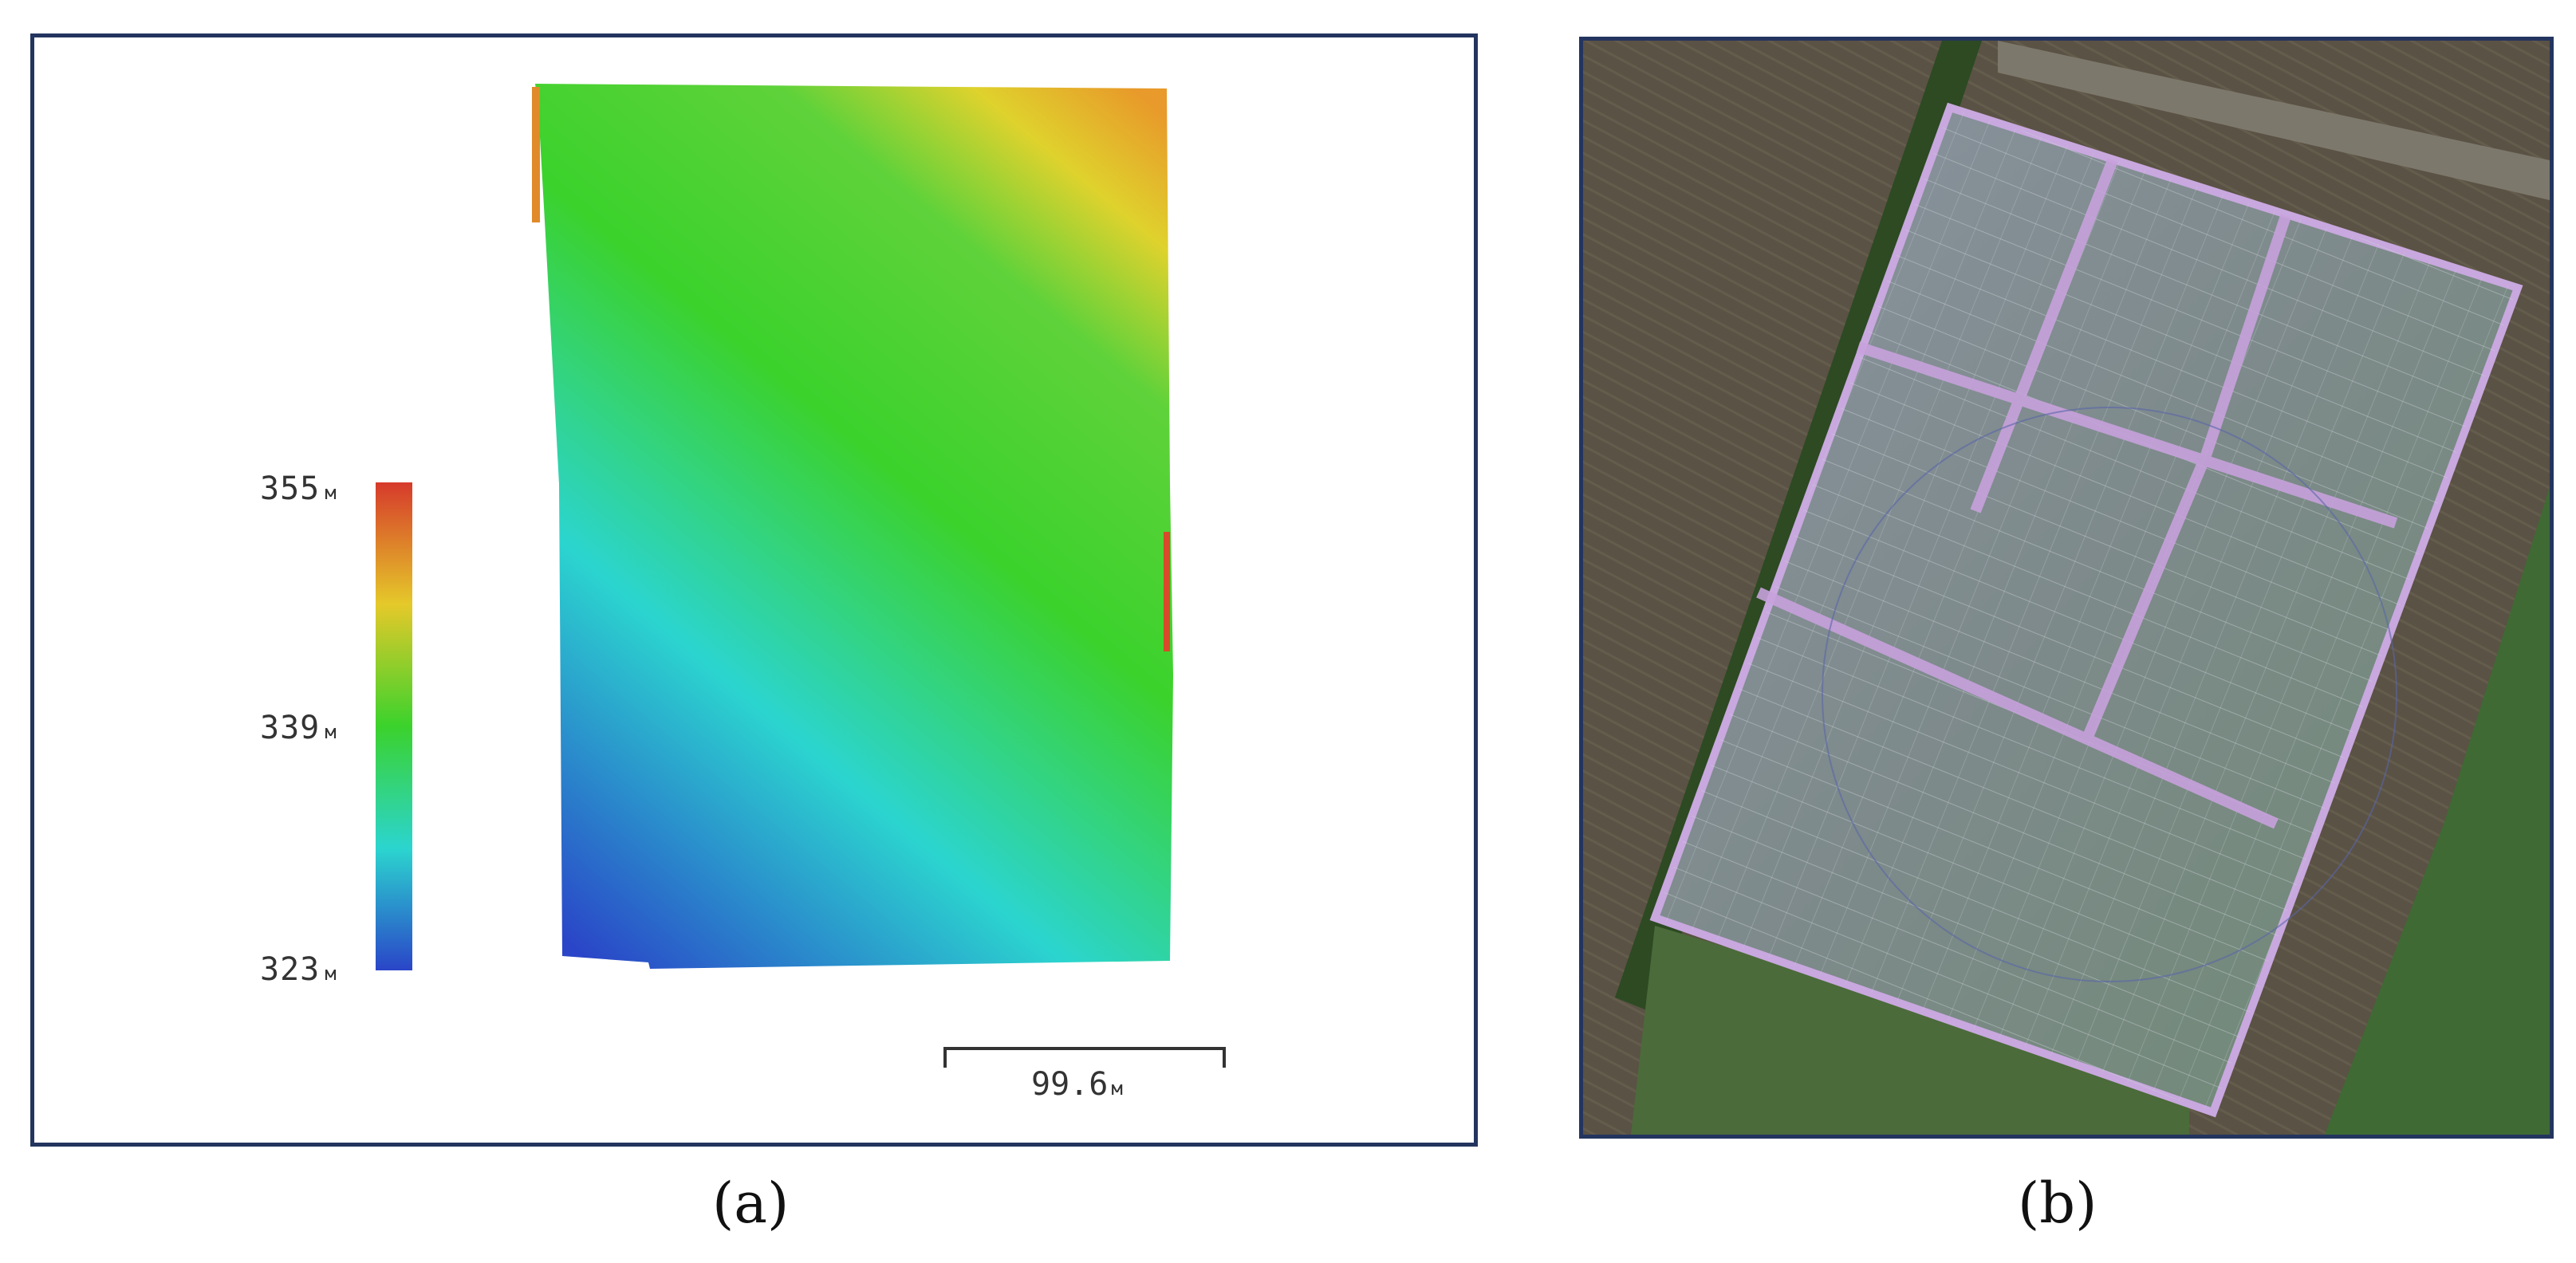  What do you see at coordinates (1084, 1057) in the screenshot?
I see `scale-bar` at bounding box center [1084, 1057].